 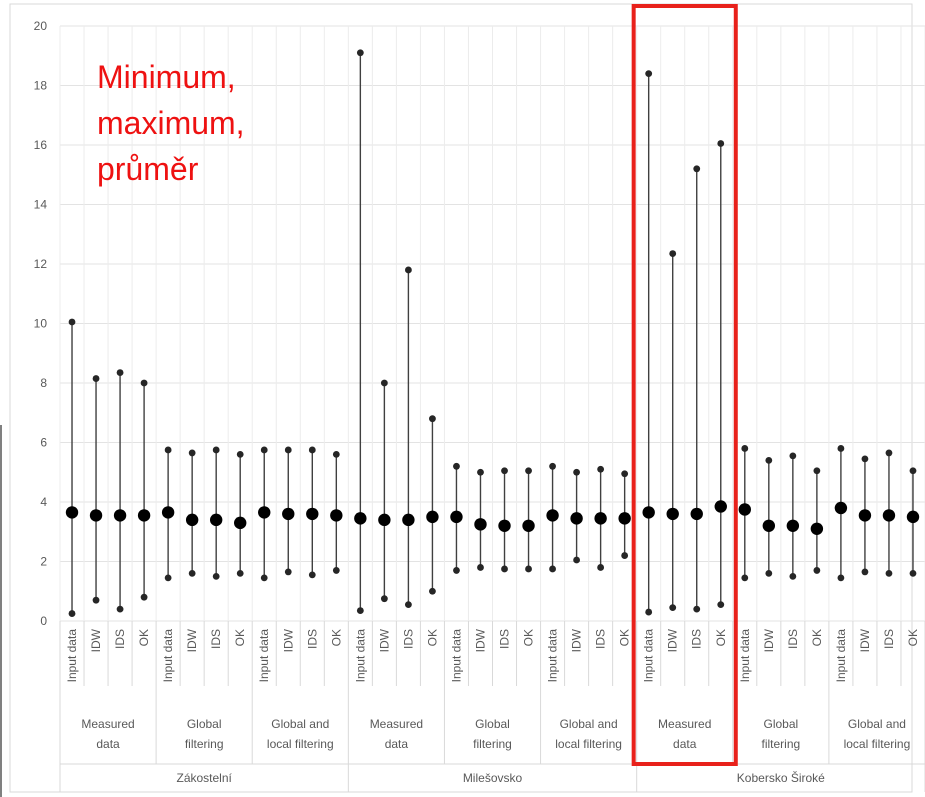 I want to click on annotation-text: průměr, so click(x=148, y=169).